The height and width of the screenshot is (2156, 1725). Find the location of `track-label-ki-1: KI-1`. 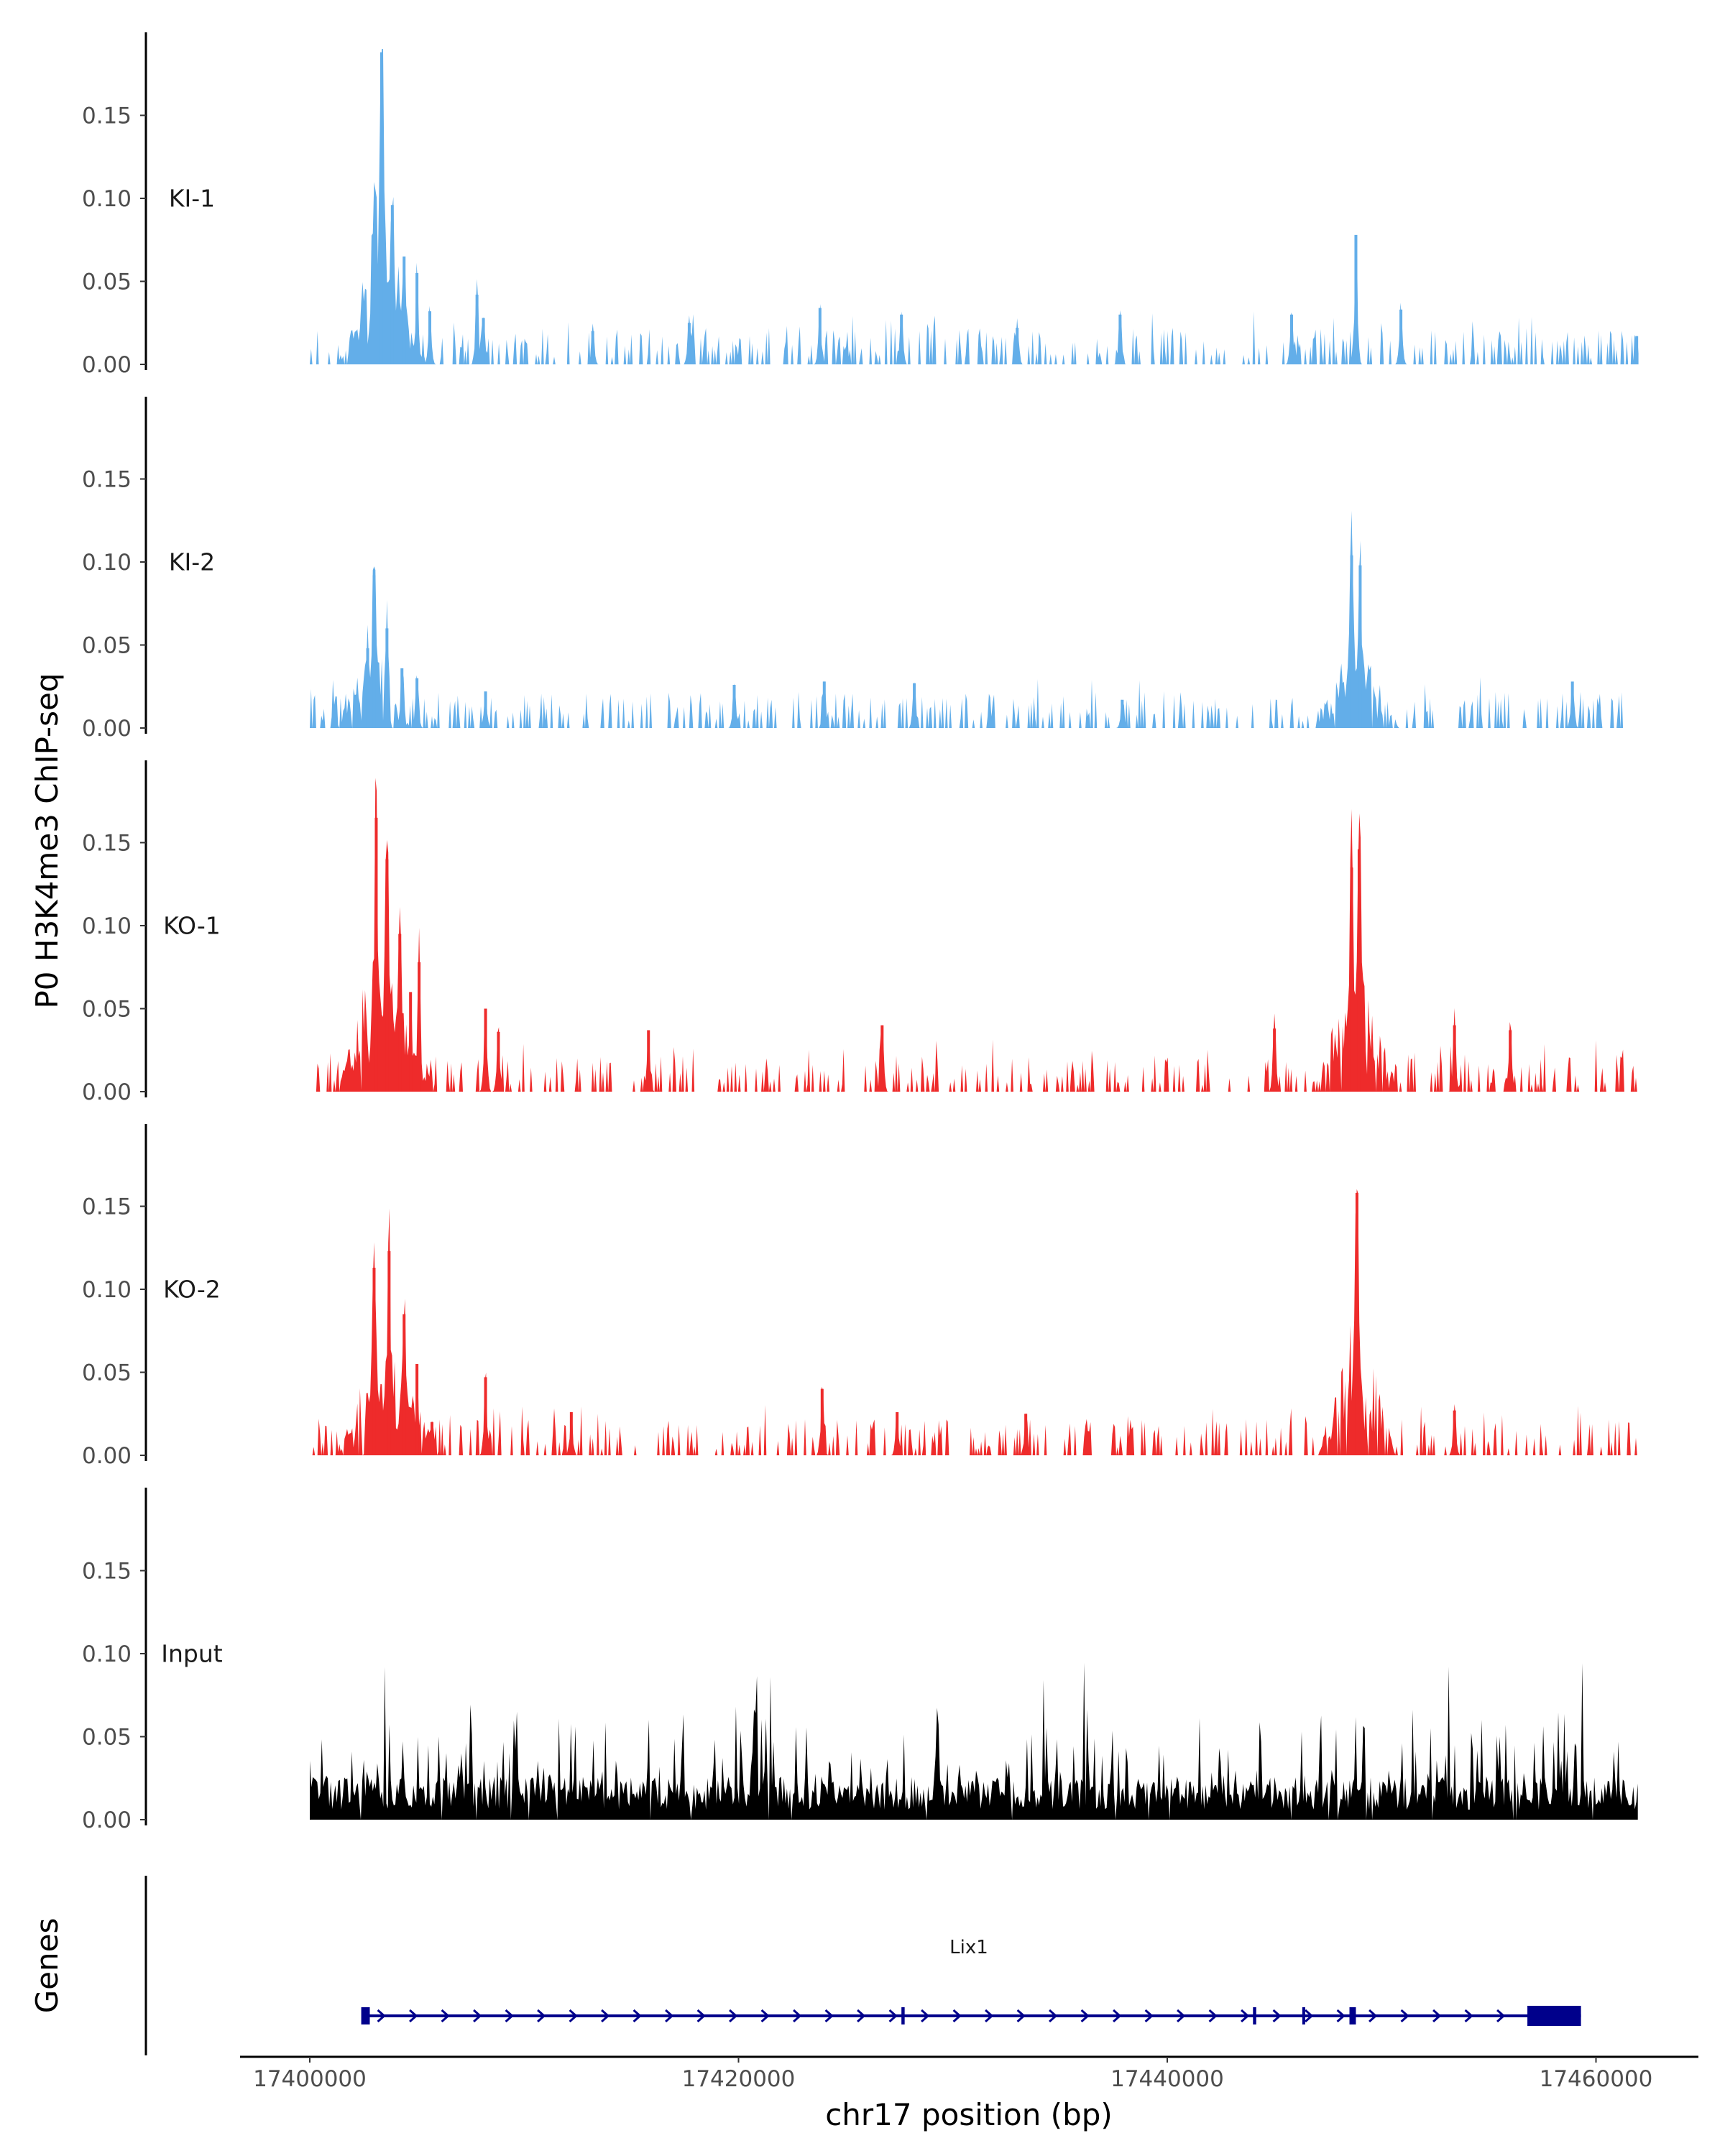

track-label-ki-1: KI-1 is located at coordinates (192, 199).